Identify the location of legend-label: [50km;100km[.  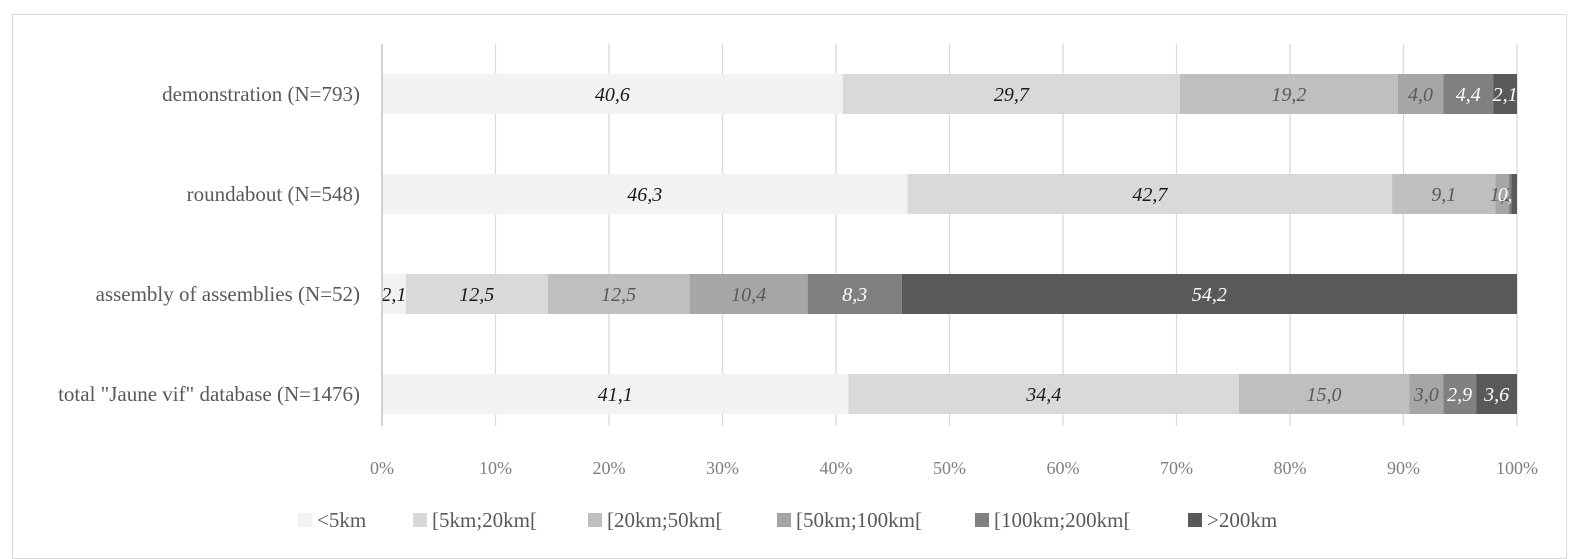
(859, 520).